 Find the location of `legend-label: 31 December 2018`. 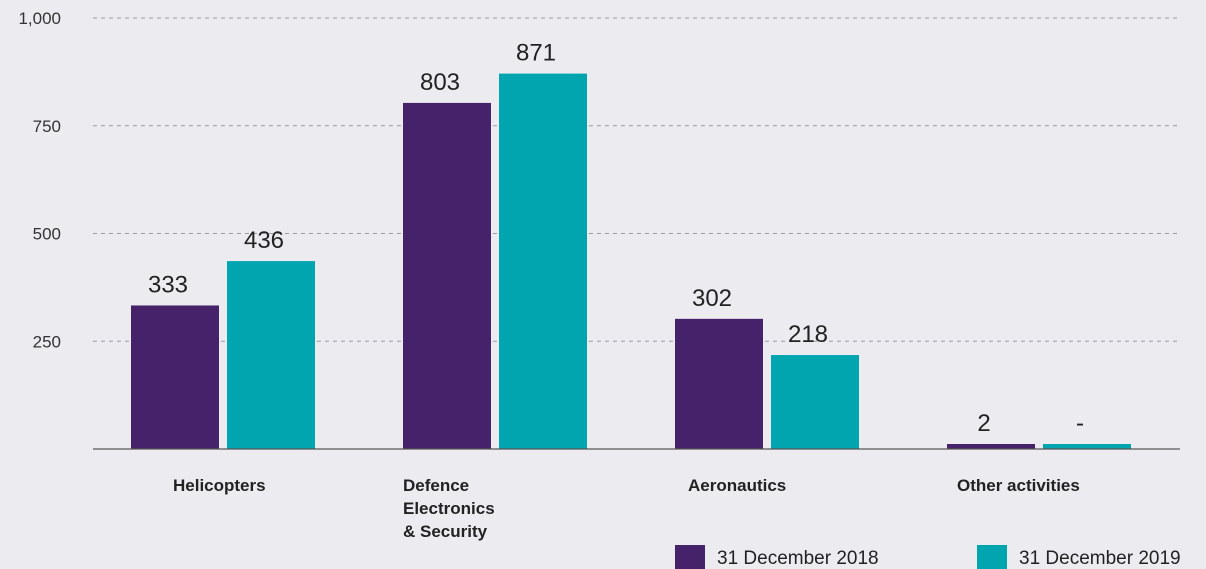

legend-label: 31 December 2018 is located at coordinates (798, 558).